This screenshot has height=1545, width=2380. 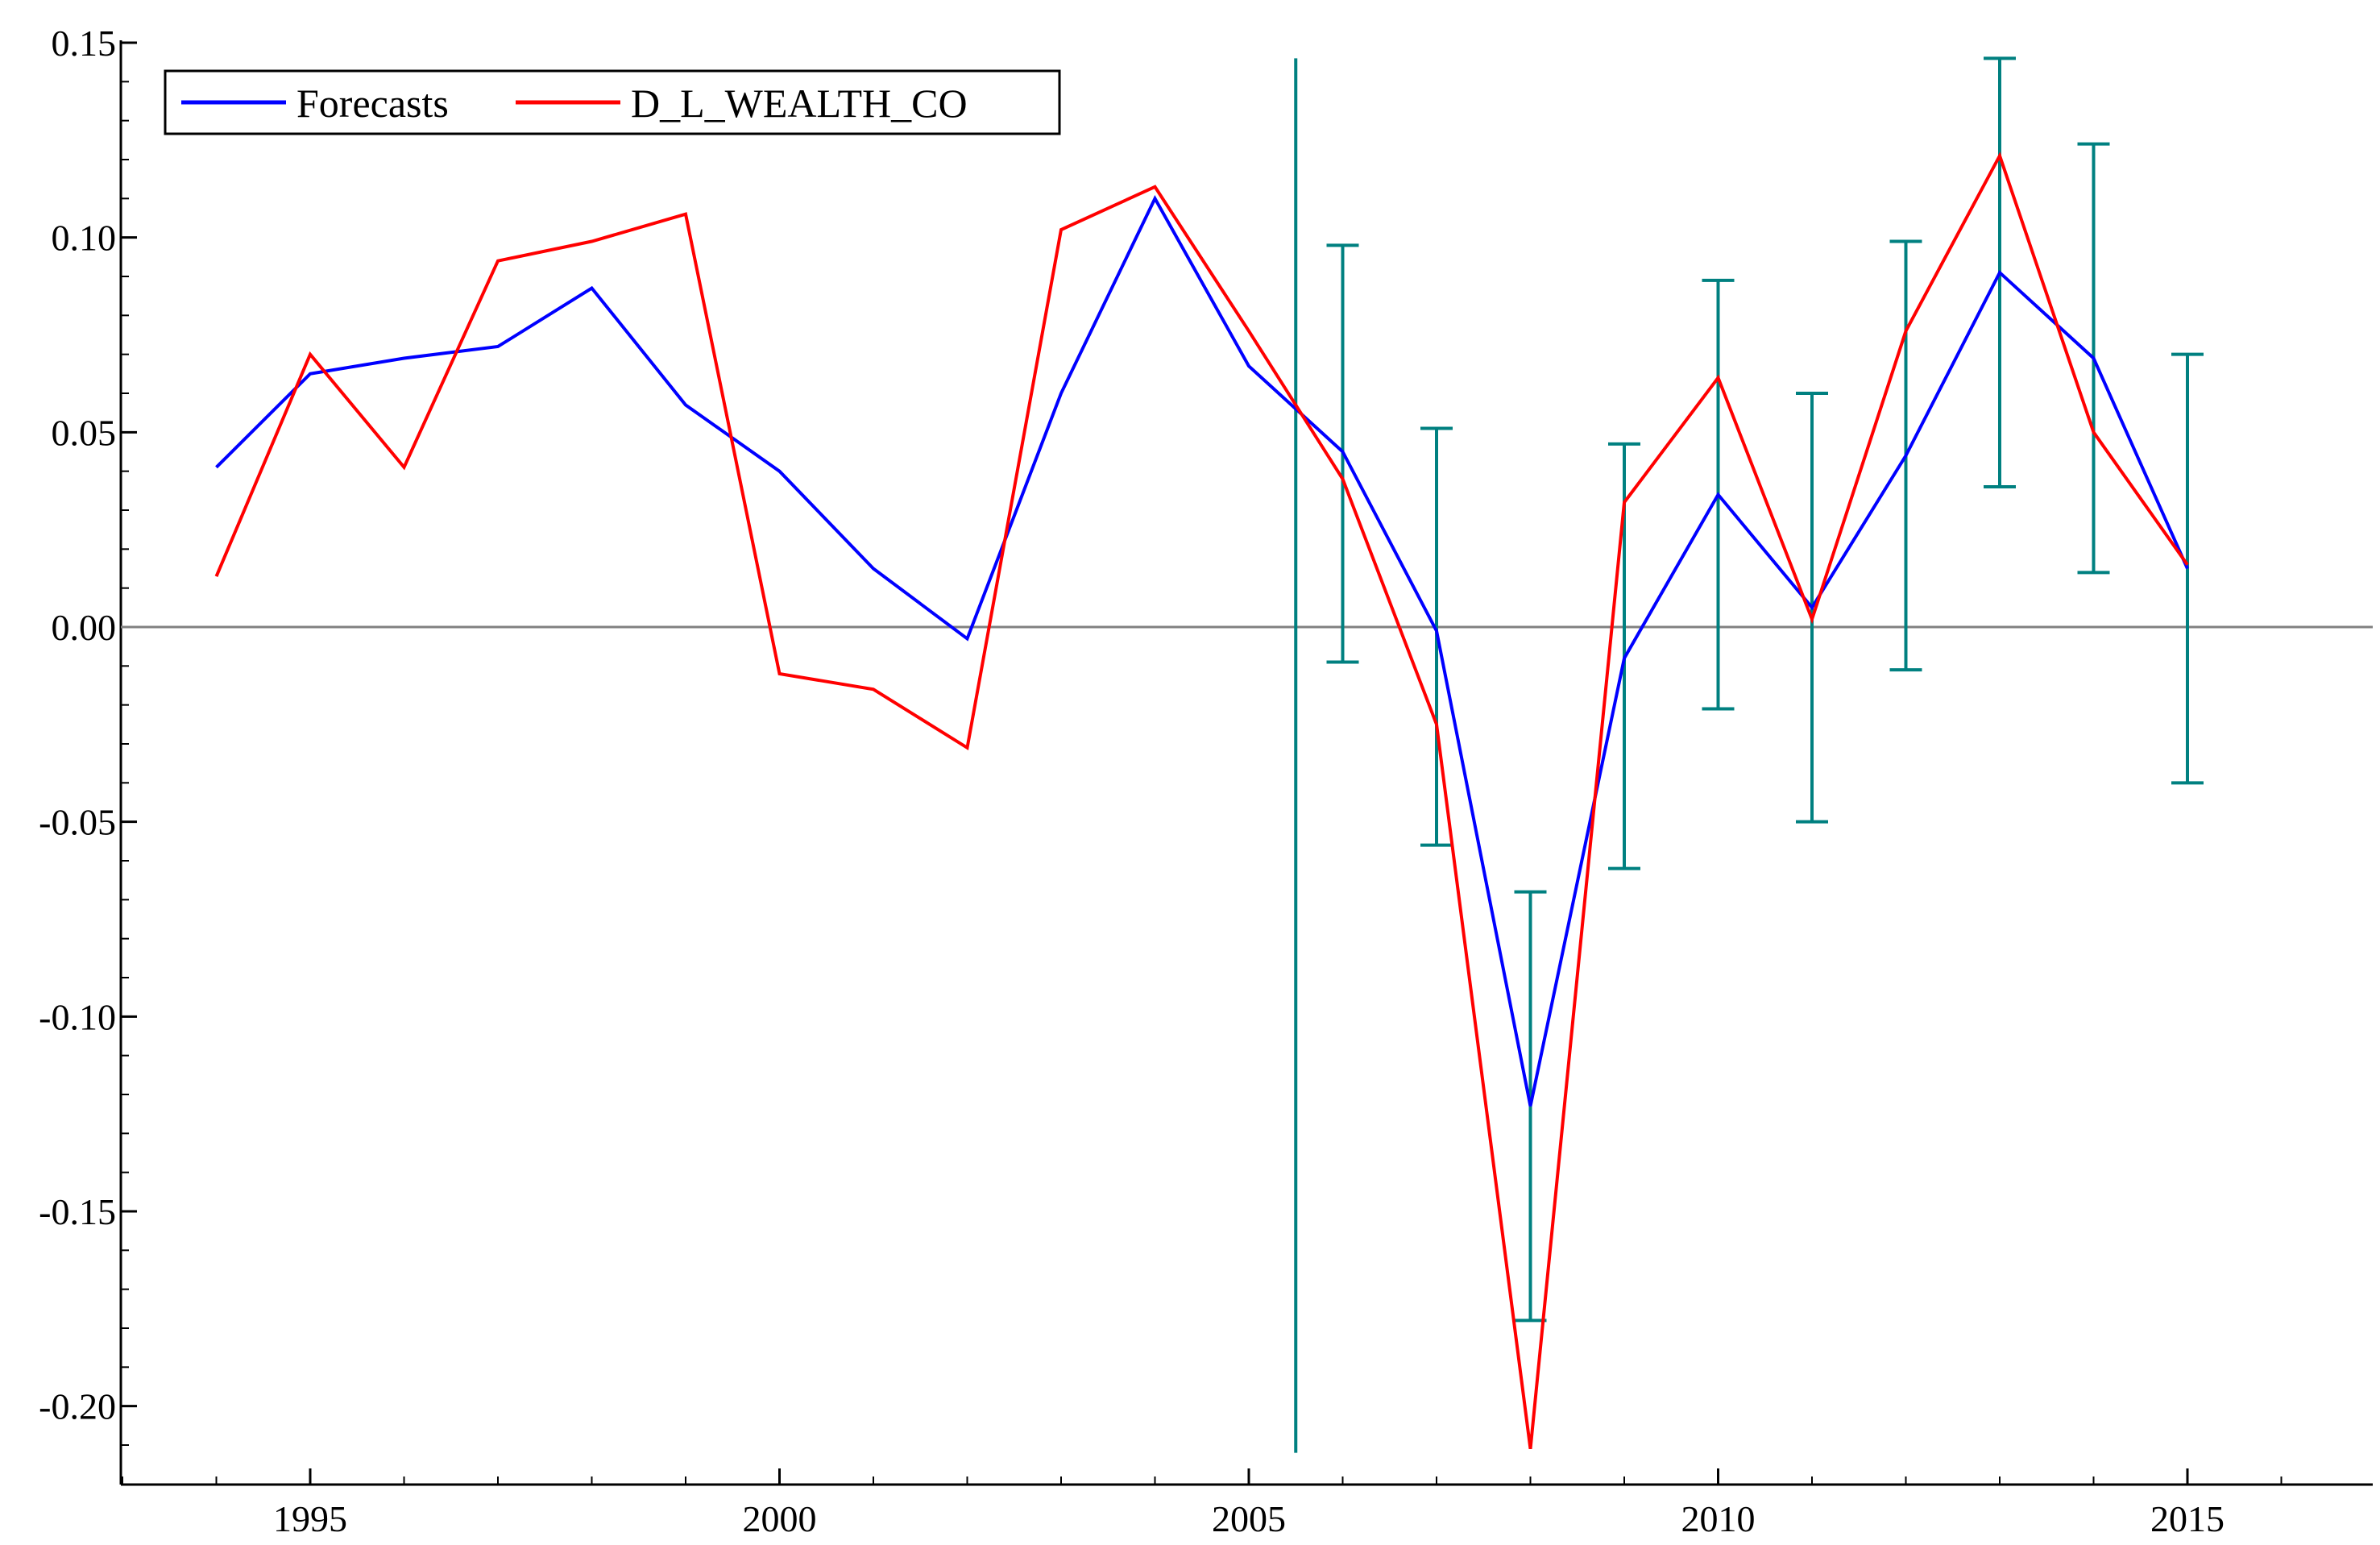 I want to click on x-tick-label: 1995, so click(x=310, y=1518).